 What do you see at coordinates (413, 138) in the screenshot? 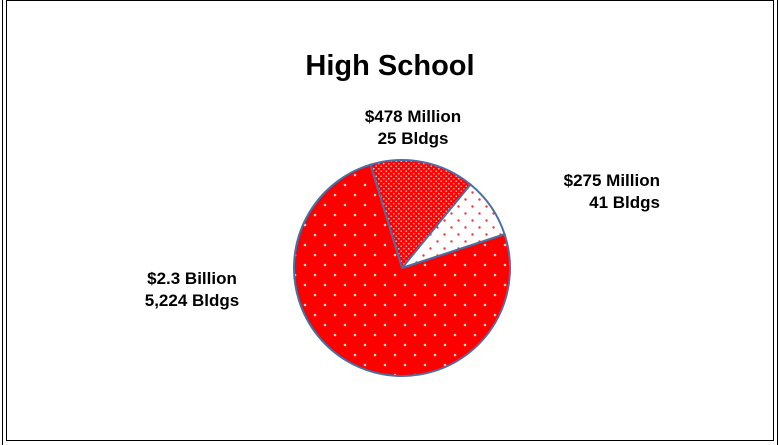
I see `slice-label-count: 25 Bldgs` at bounding box center [413, 138].